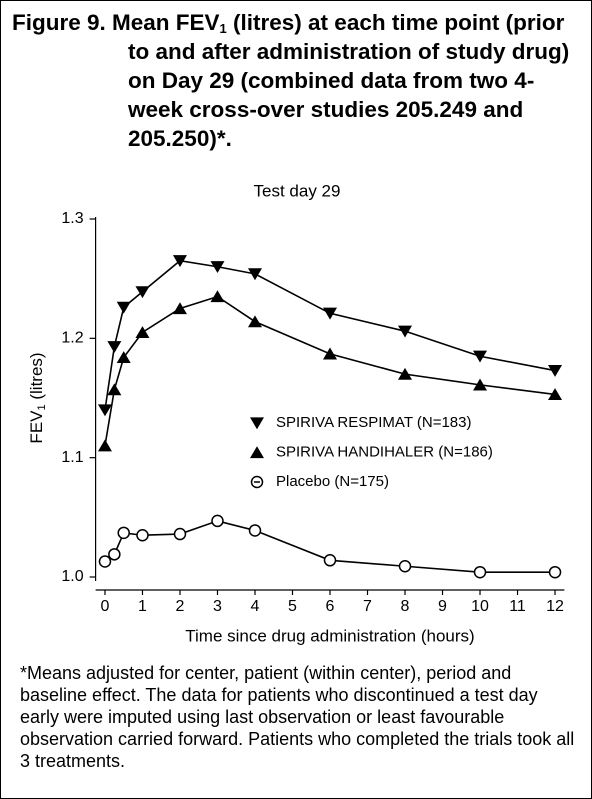 This screenshot has height=799, width=592. Describe the element at coordinates (255, 606) in the screenshot. I see `x-tick-label: 4` at that location.